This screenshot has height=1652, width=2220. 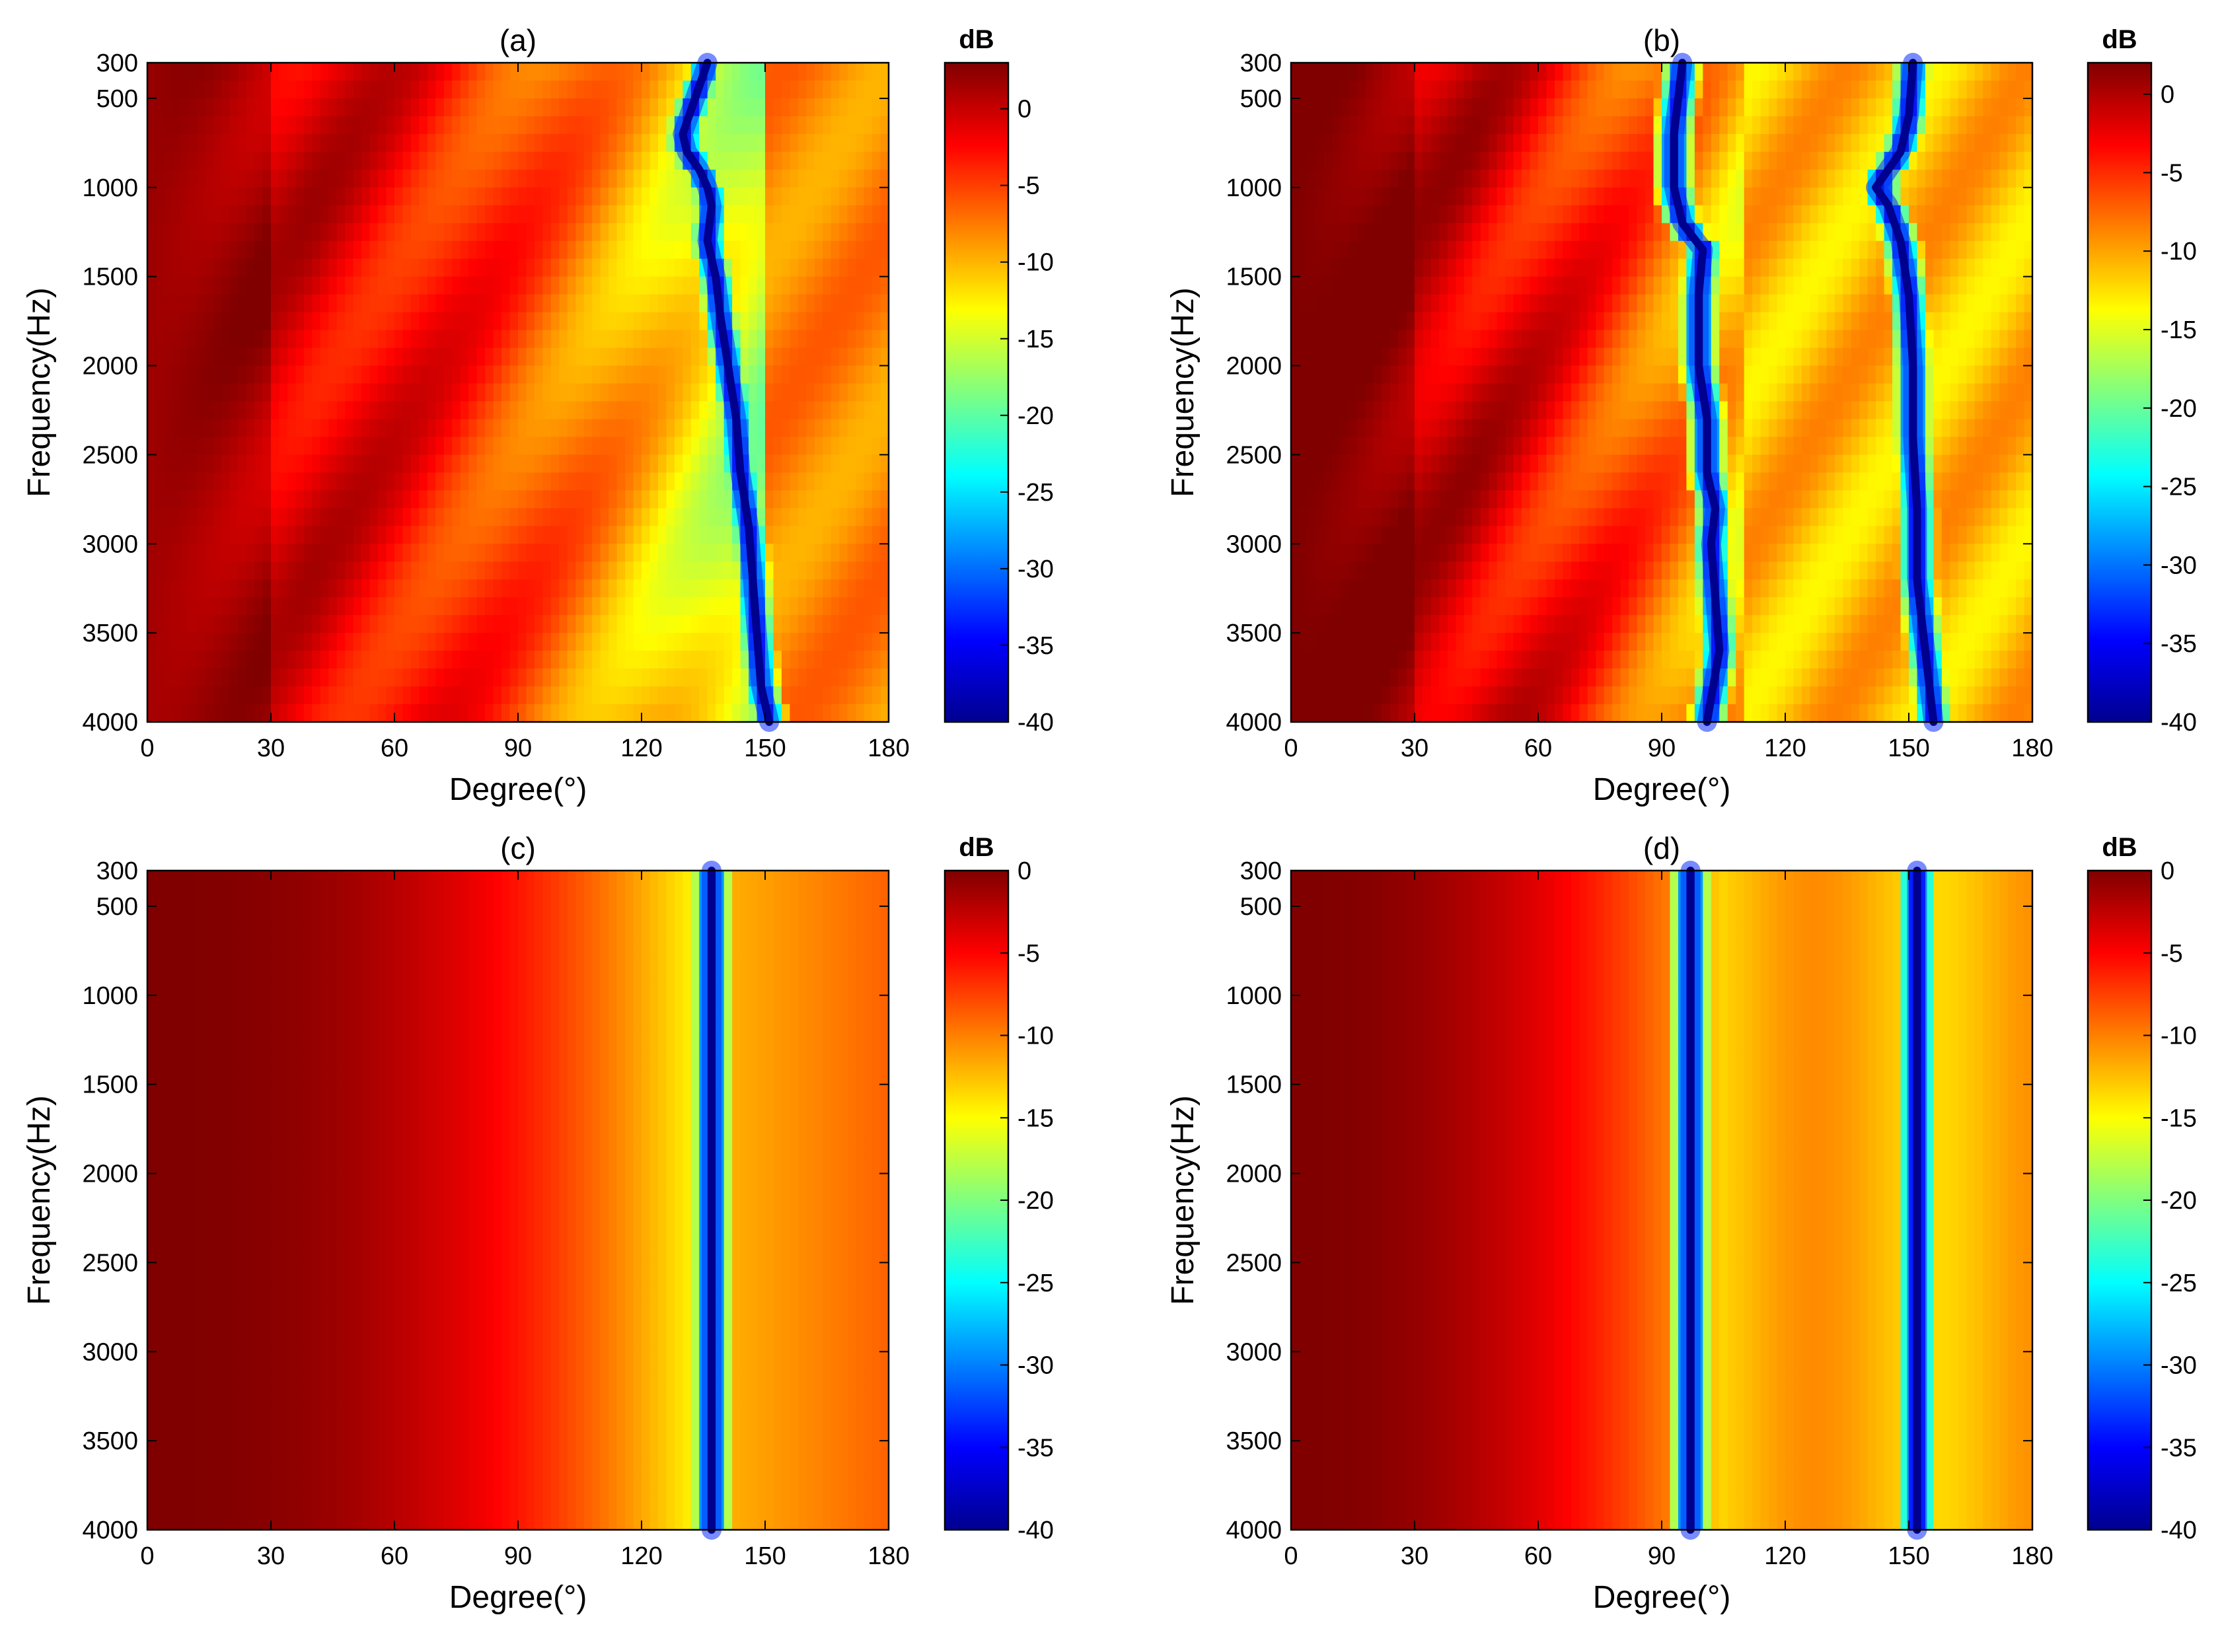 I want to click on colorbar-gradient, so click(x=977, y=392).